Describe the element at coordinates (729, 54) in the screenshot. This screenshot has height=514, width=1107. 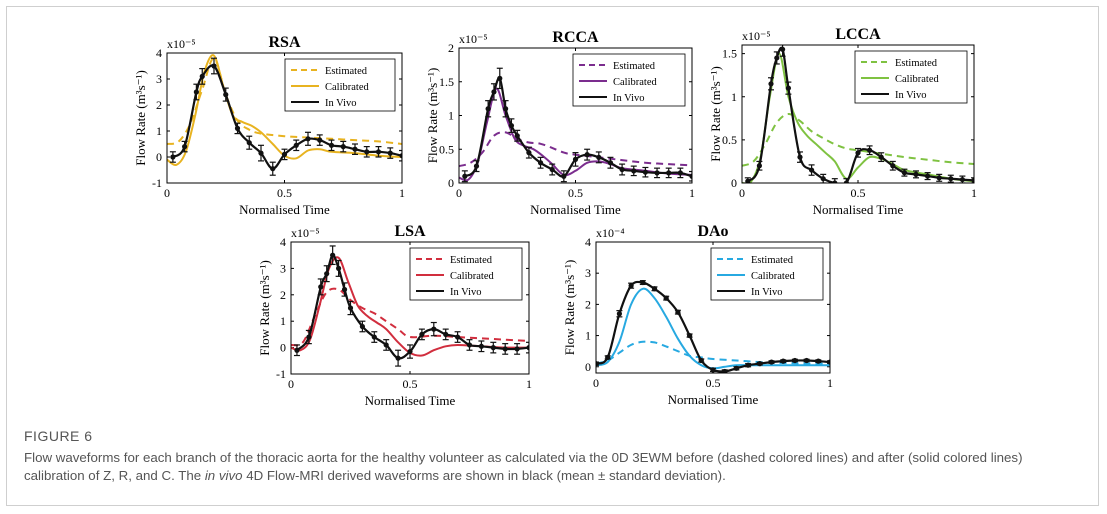
I see `y-tick-label: 1.5` at that location.